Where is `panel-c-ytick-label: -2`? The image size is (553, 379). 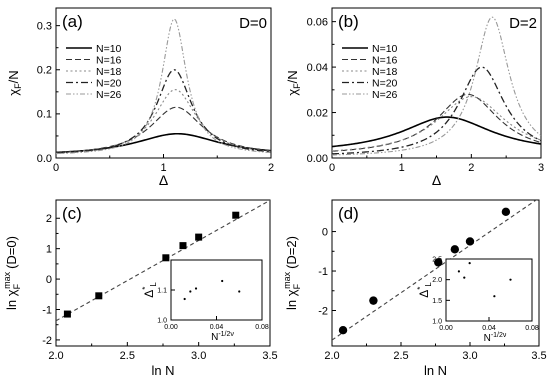
panel-c-ytick-label: -2 is located at coordinates (47, 341).